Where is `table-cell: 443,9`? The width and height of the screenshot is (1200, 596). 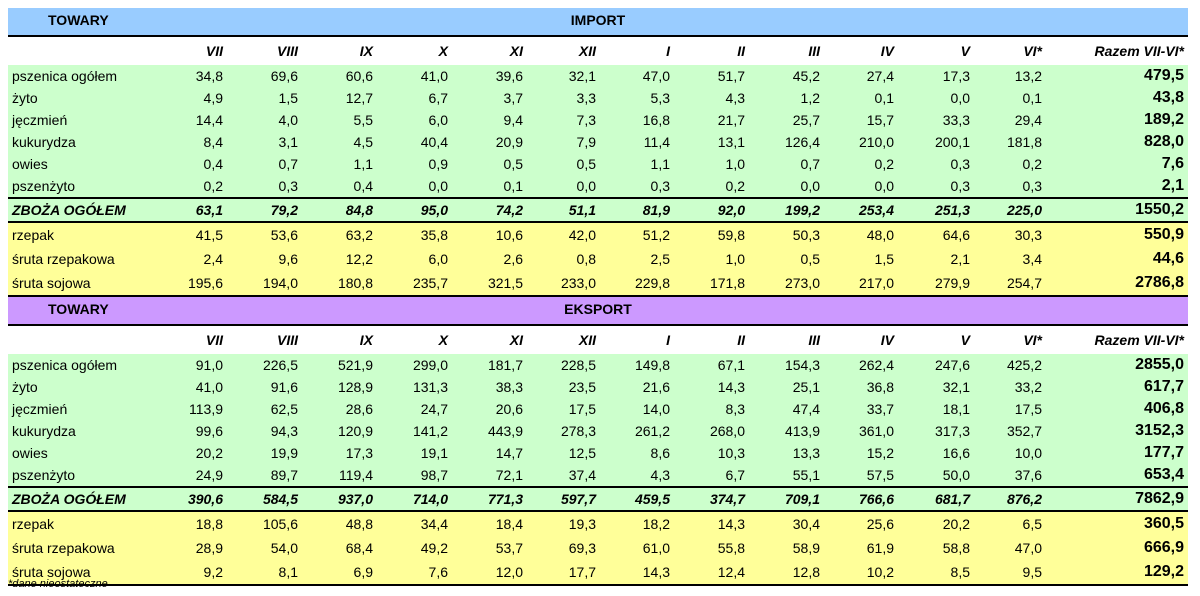 table-cell: 443,9 is located at coordinates (505, 431).